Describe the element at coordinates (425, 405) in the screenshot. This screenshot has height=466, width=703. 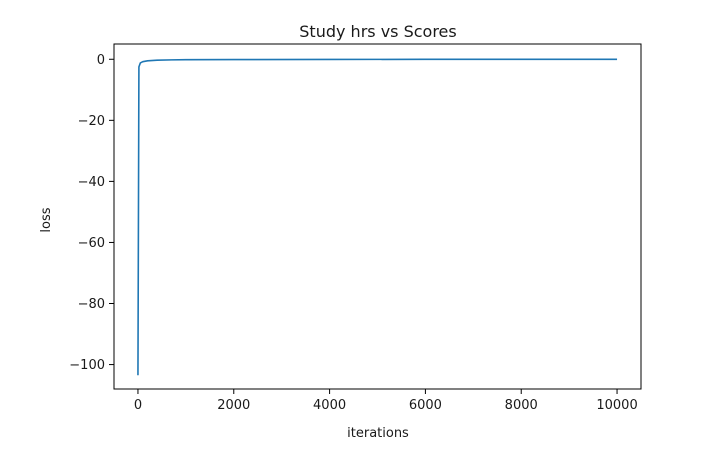
I see `x-tick-label: 6000` at that location.